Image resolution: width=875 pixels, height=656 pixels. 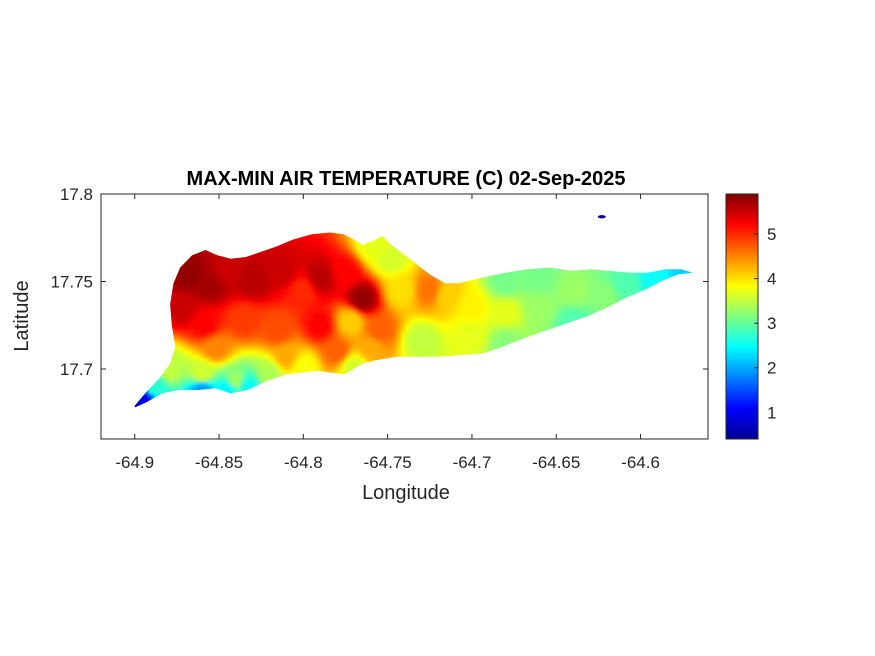 What do you see at coordinates (134, 462) in the screenshot?
I see `x-tick-label: -64.9` at bounding box center [134, 462].